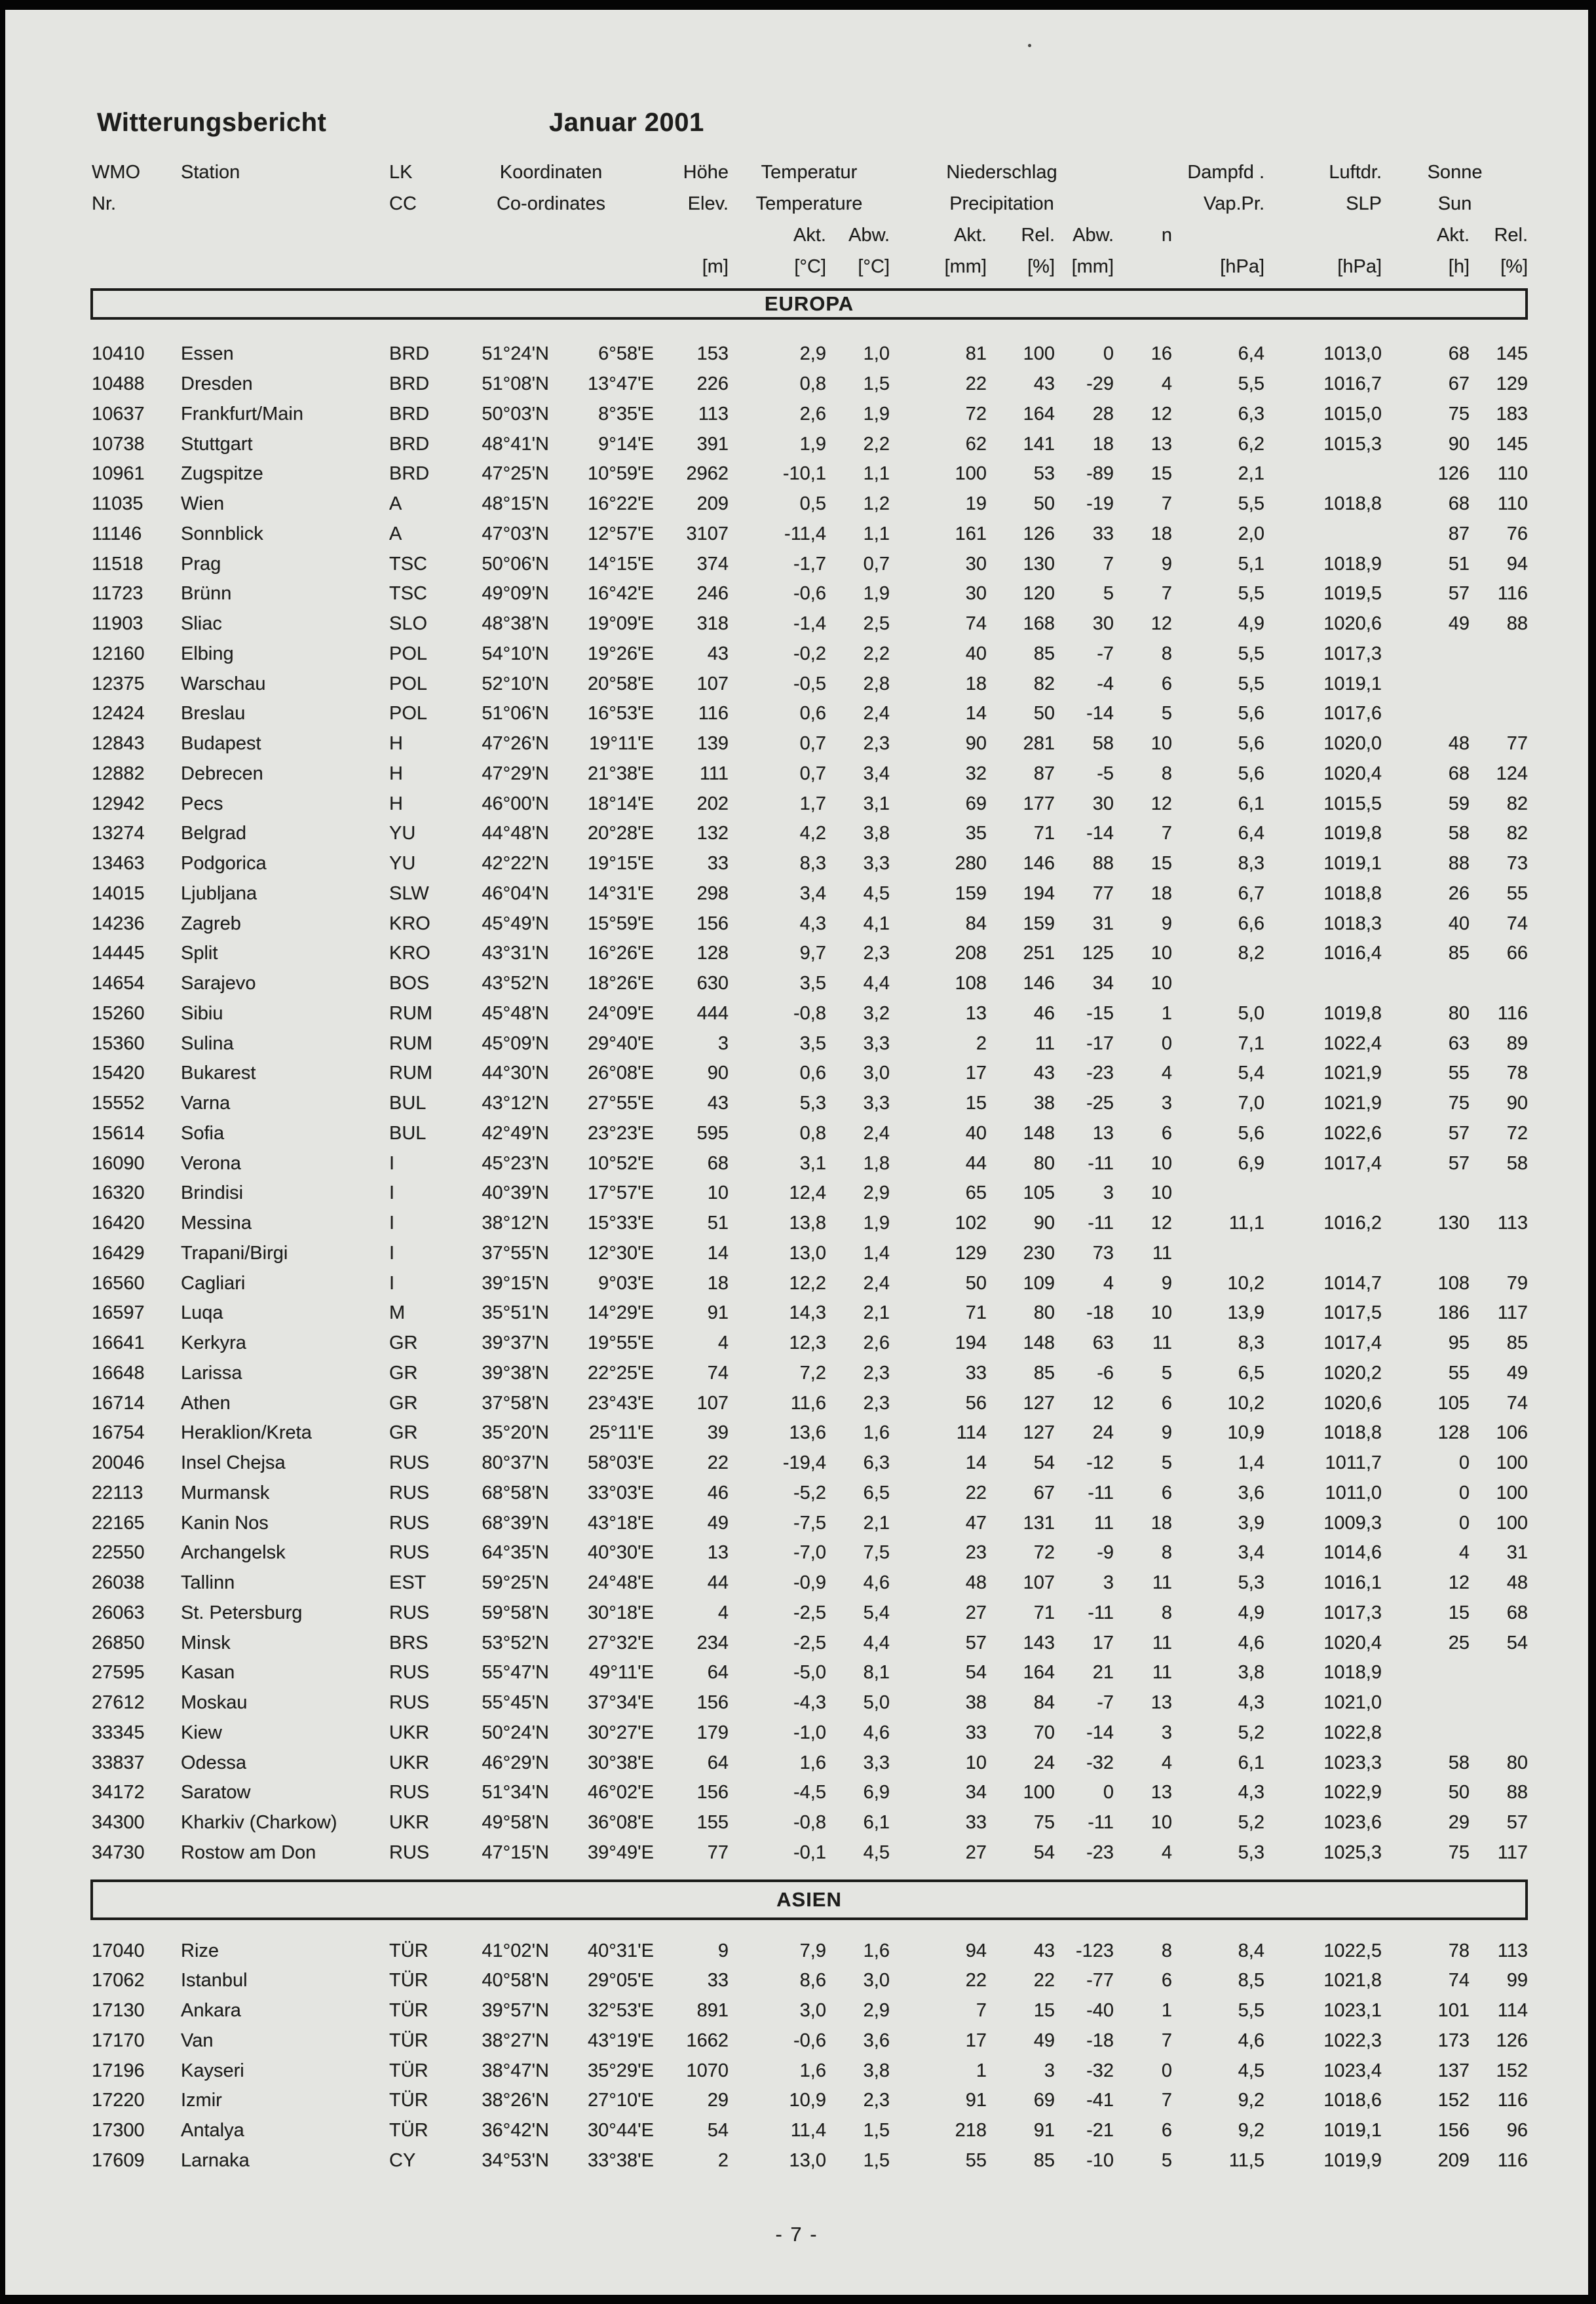 The width and height of the screenshot is (1596, 2304). Describe the element at coordinates (410, 1852) in the screenshot. I see `cell-lk: RUS` at that location.